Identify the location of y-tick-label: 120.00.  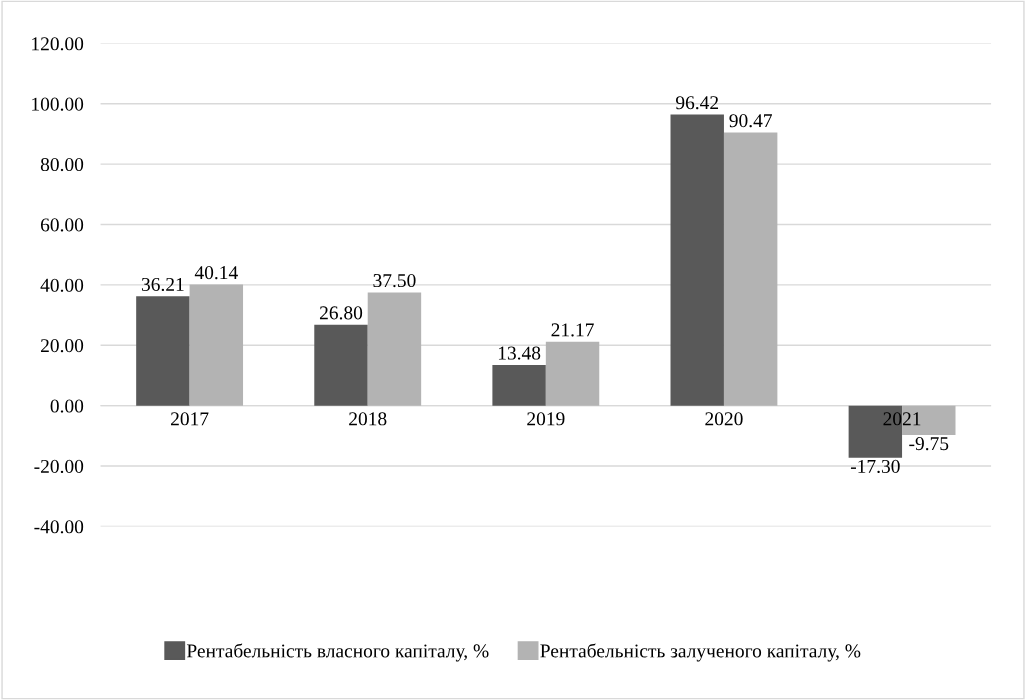
(58, 44).